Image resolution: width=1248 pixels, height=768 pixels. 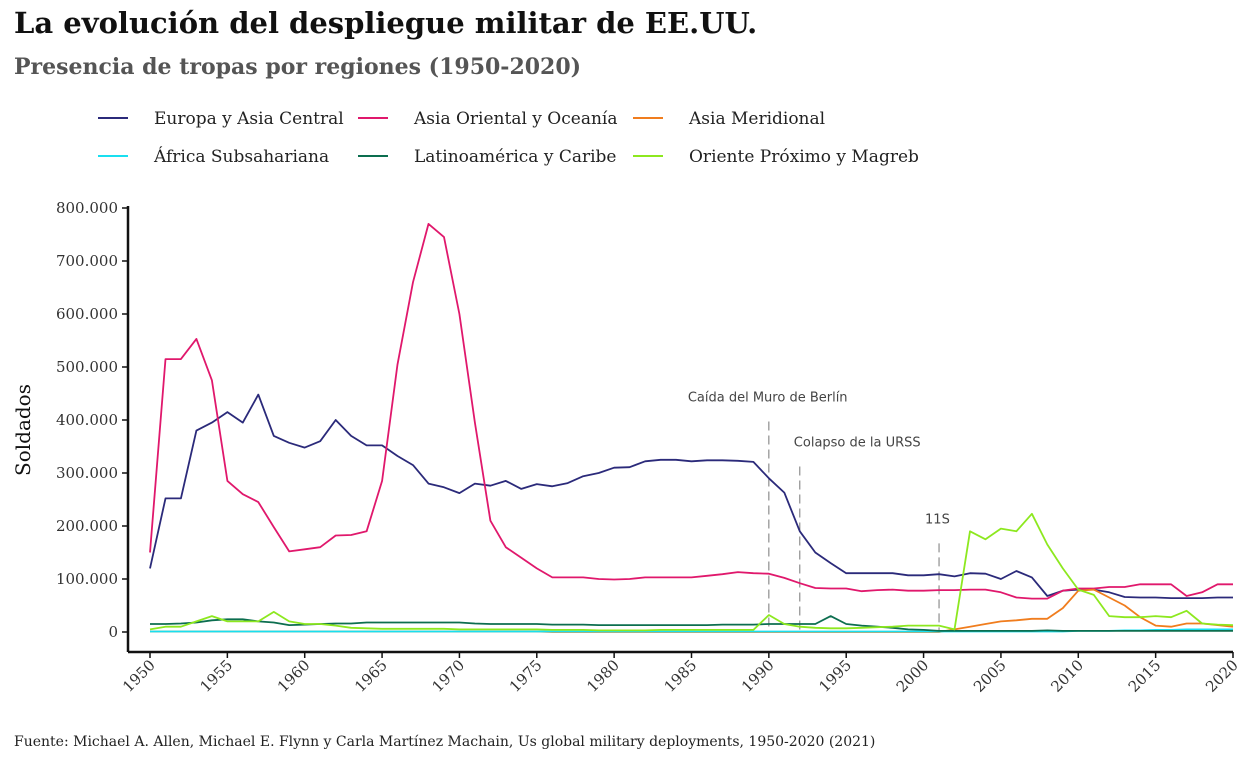 I want to click on annotation-label: 11S, so click(x=937, y=519).